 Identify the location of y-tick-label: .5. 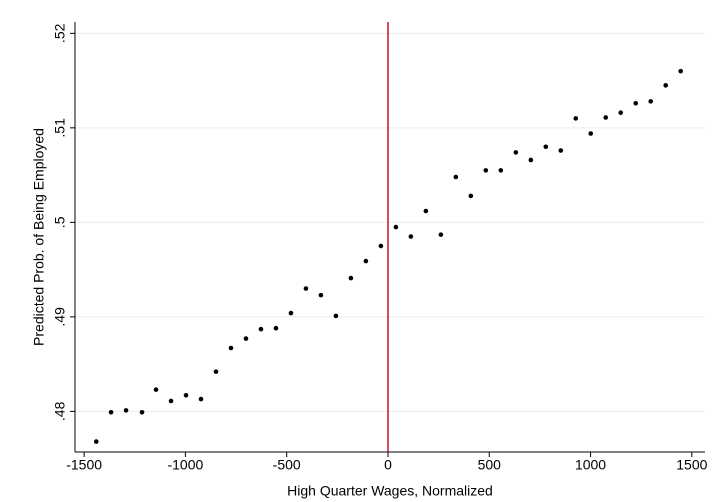
(60, 222).